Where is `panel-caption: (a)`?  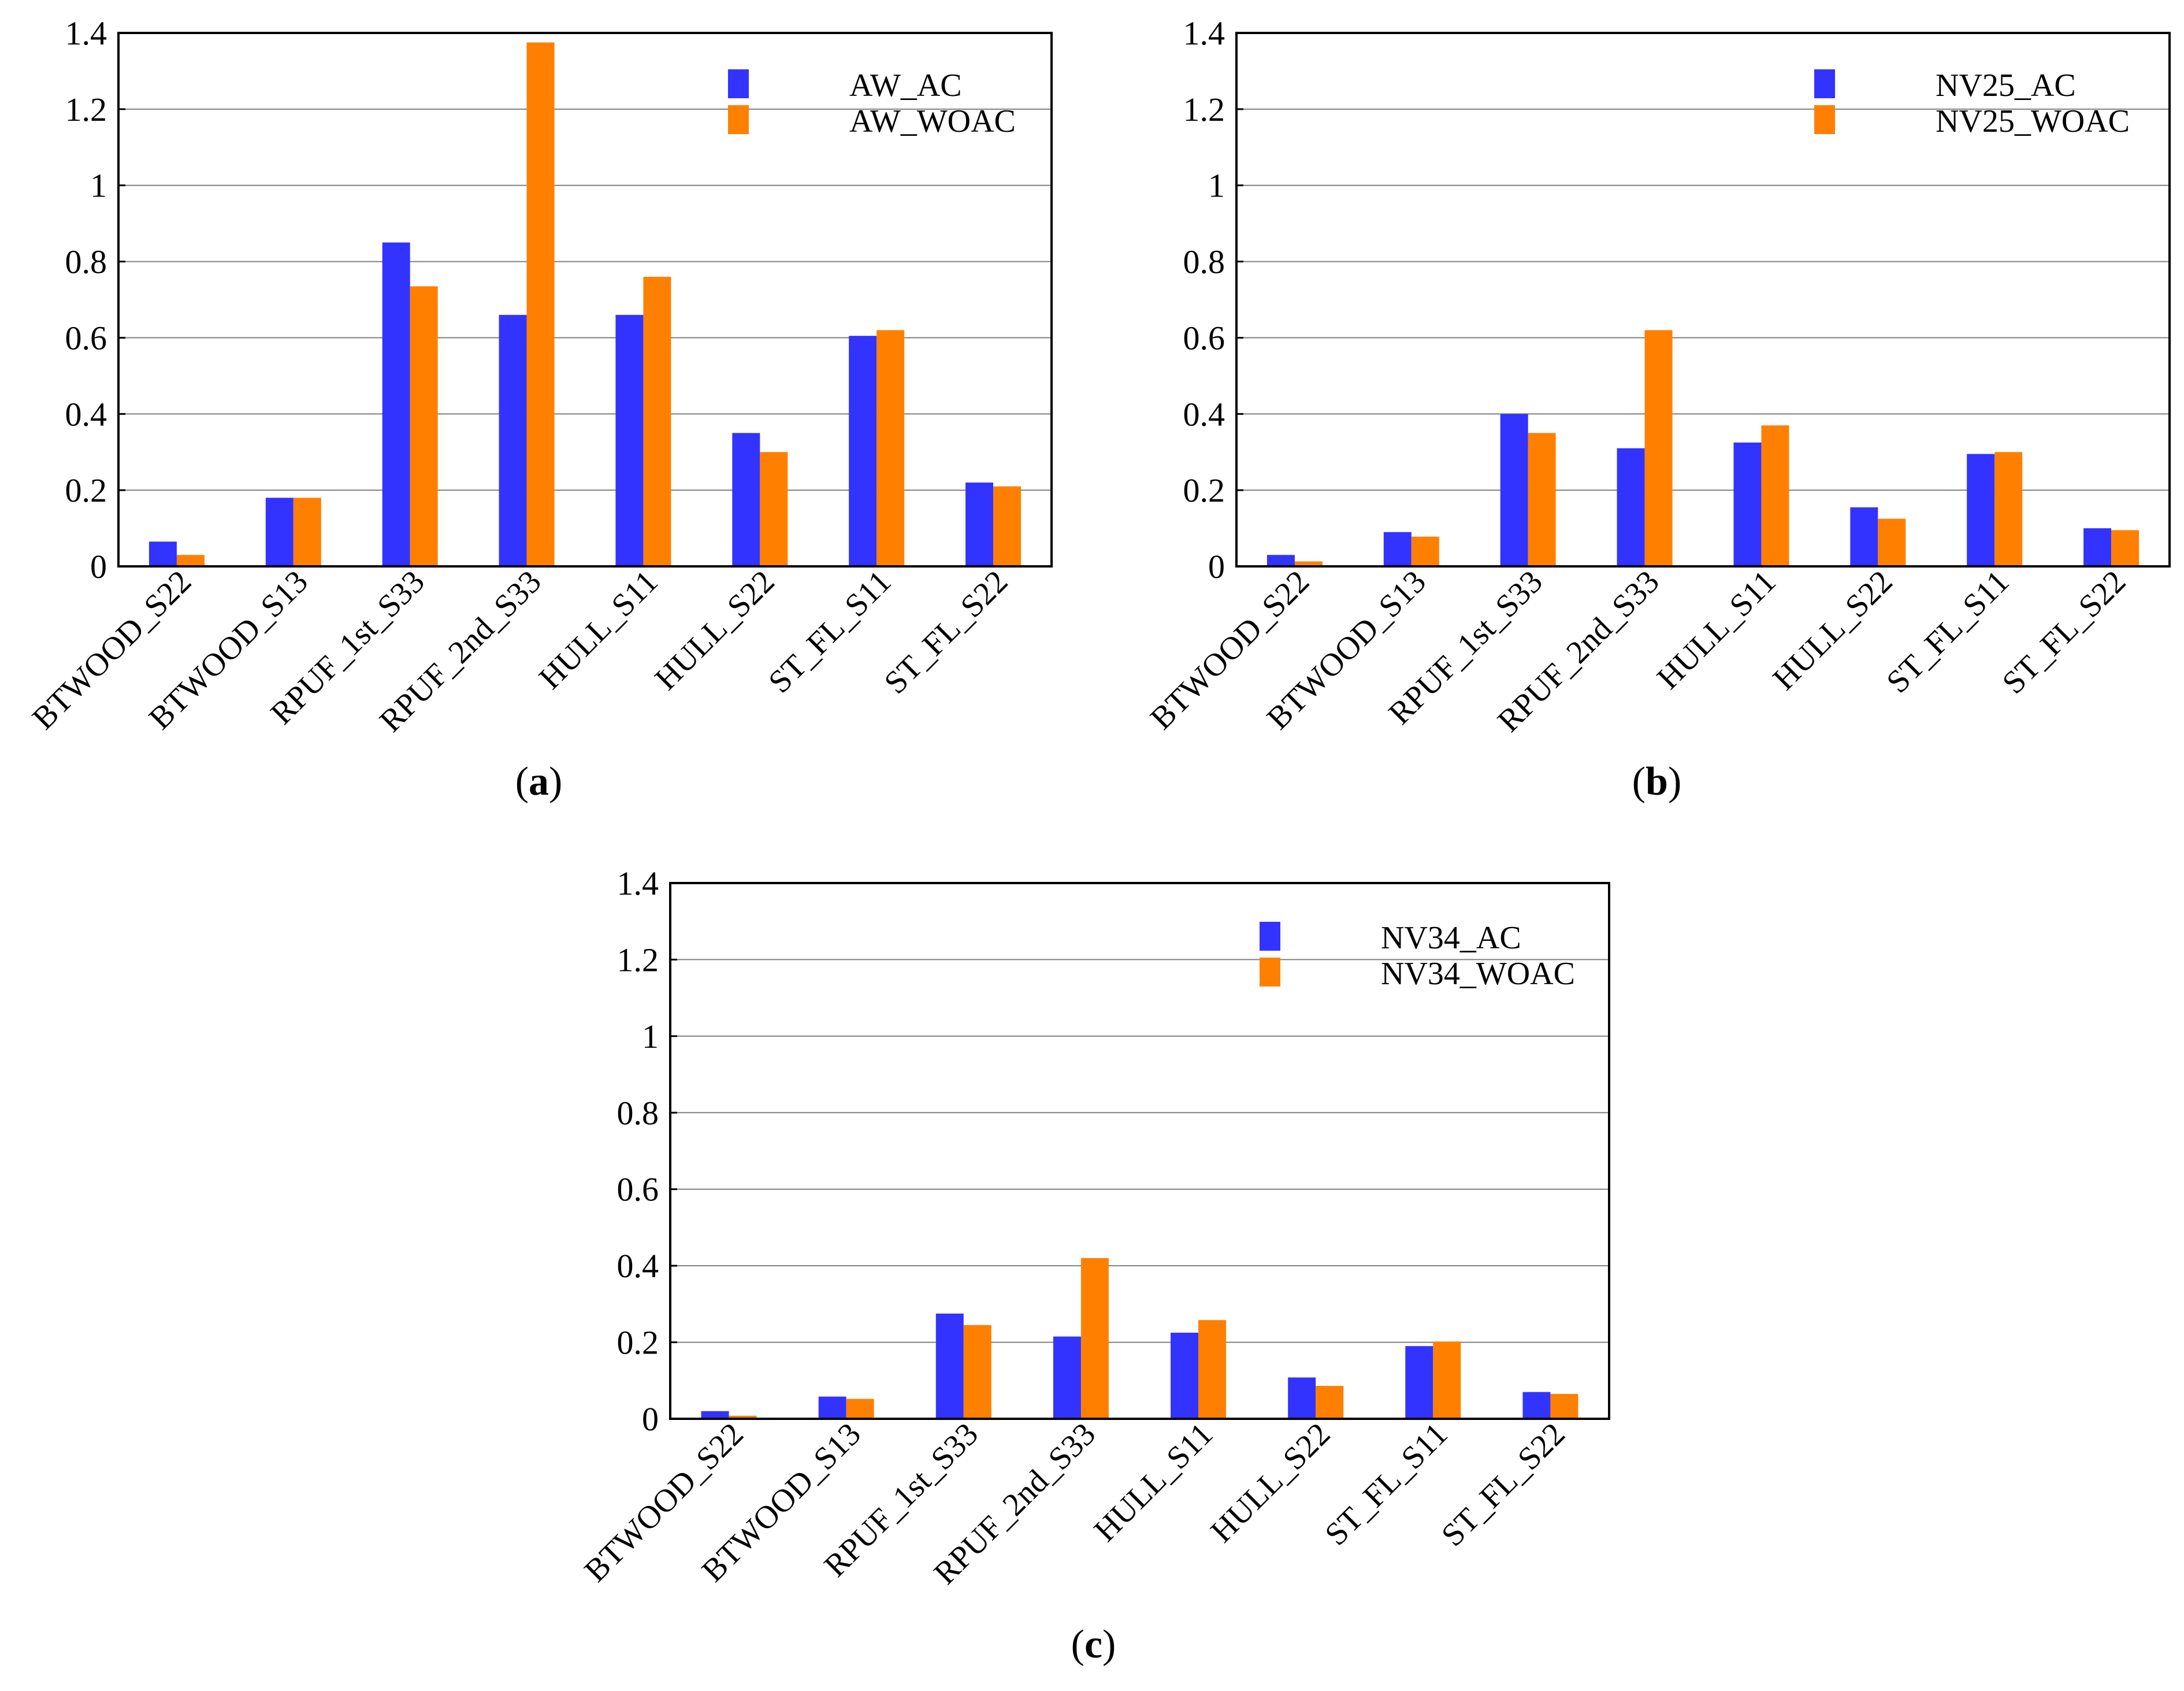 panel-caption: (a) is located at coordinates (539, 781).